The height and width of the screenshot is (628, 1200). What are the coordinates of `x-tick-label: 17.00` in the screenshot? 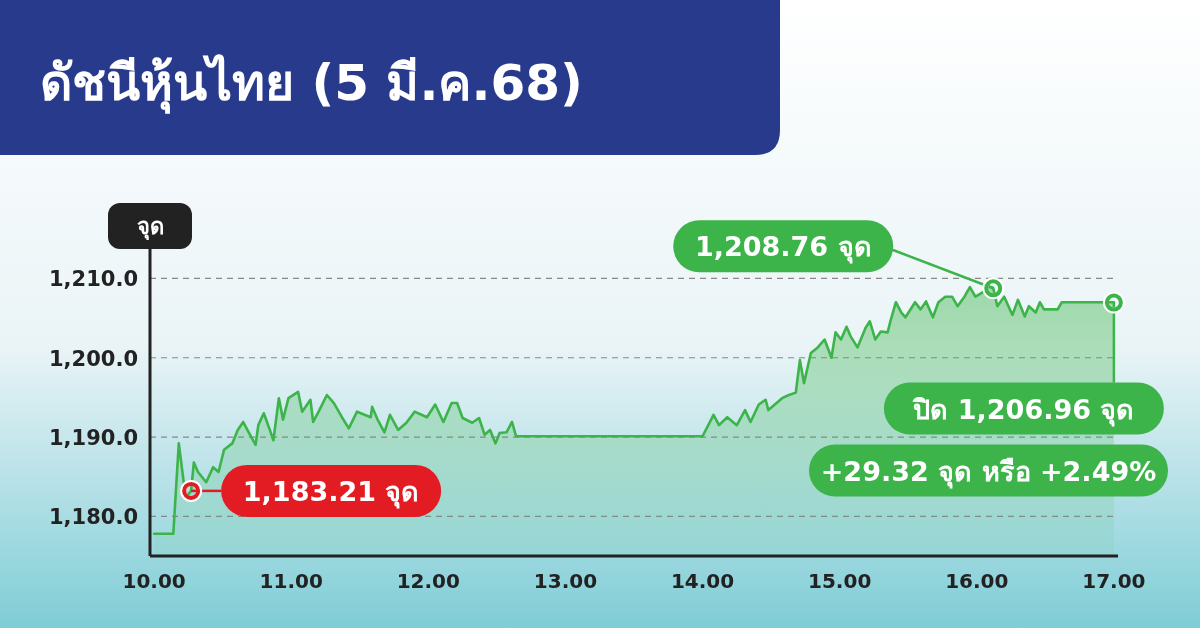 It's located at (1114, 581).